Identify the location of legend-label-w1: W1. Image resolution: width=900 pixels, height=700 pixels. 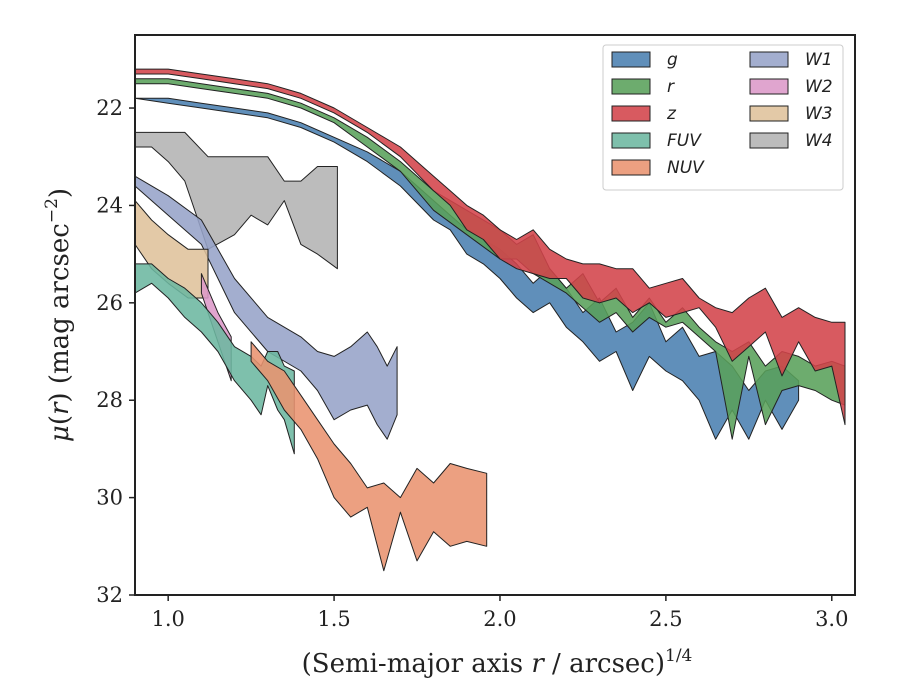
(819, 60).